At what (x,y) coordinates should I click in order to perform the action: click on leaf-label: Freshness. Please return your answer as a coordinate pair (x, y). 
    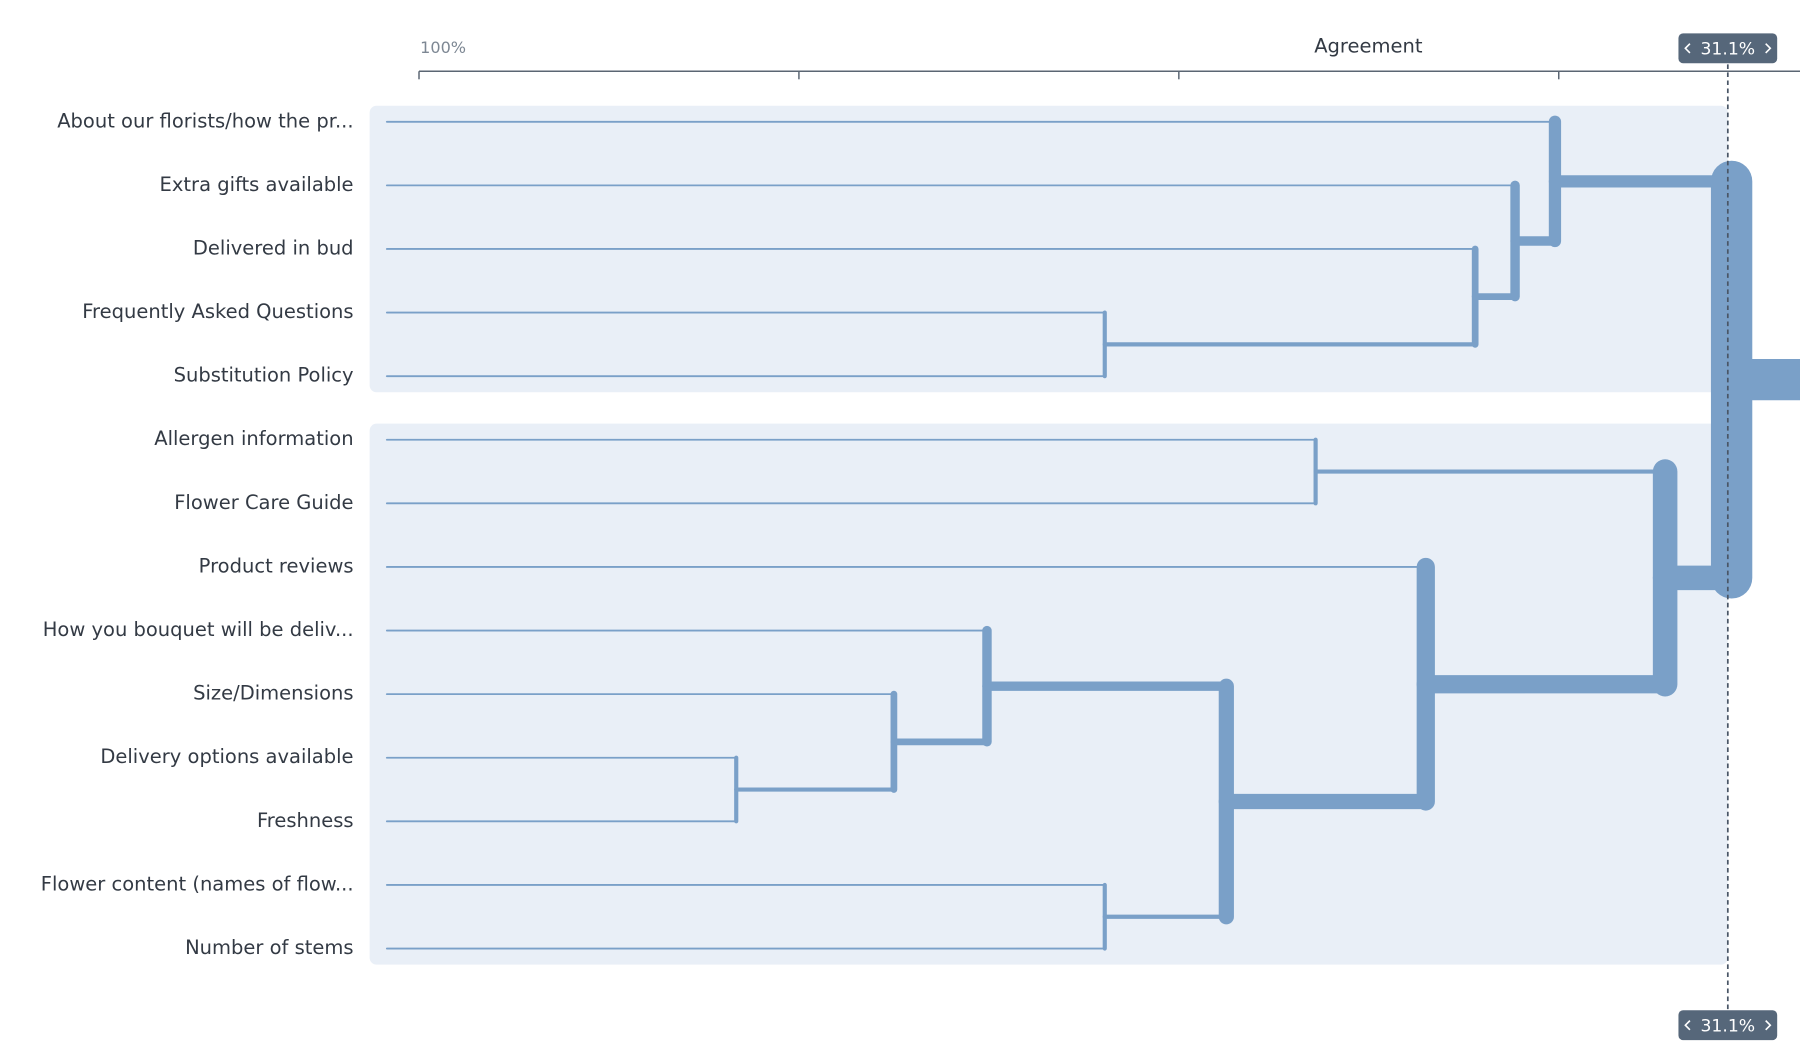
    Looking at the image, I should click on (305, 820).